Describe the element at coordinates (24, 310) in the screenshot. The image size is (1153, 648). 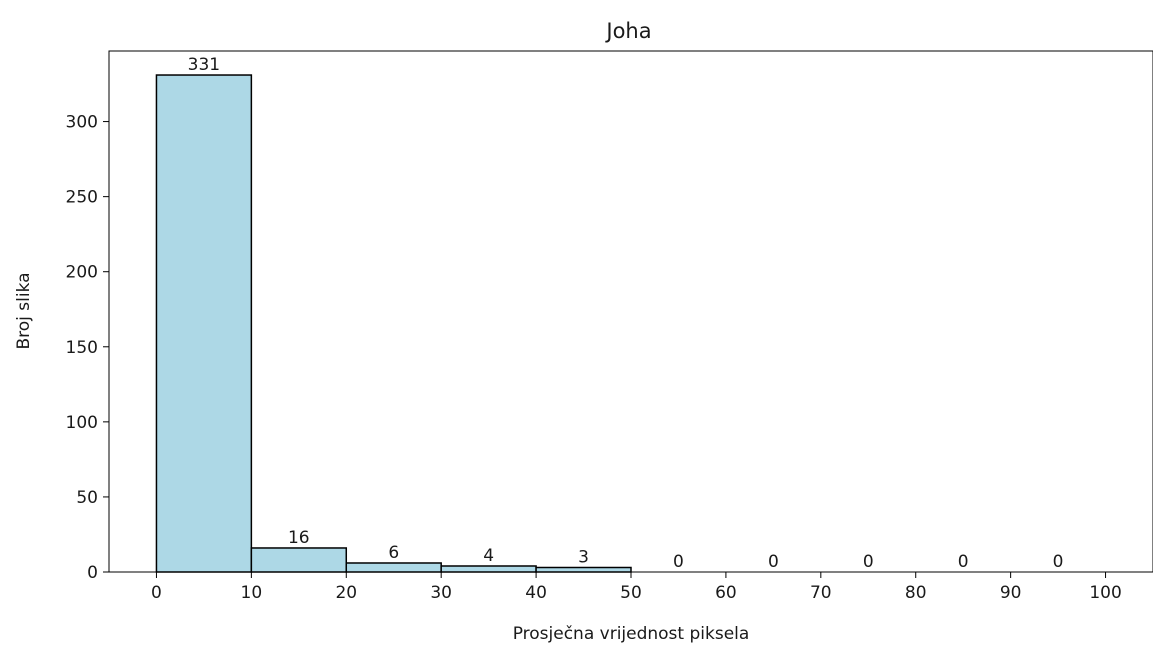
I see `y-axis-title: Broj slika` at that location.